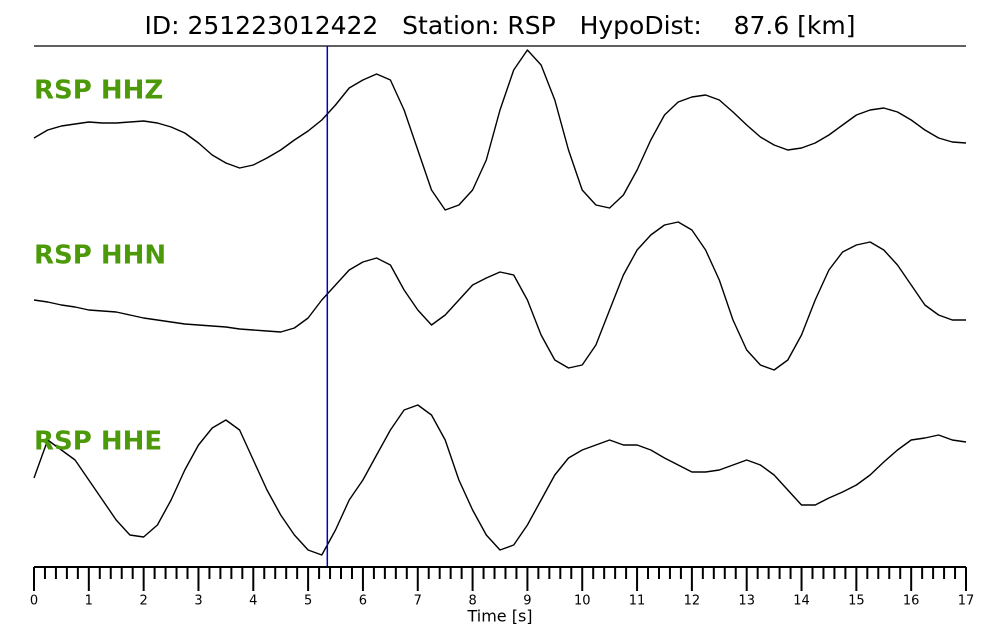 The width and height of the screenshot is (1000, 644). I want to click on x-tick-label: 4, so click(253, 601).